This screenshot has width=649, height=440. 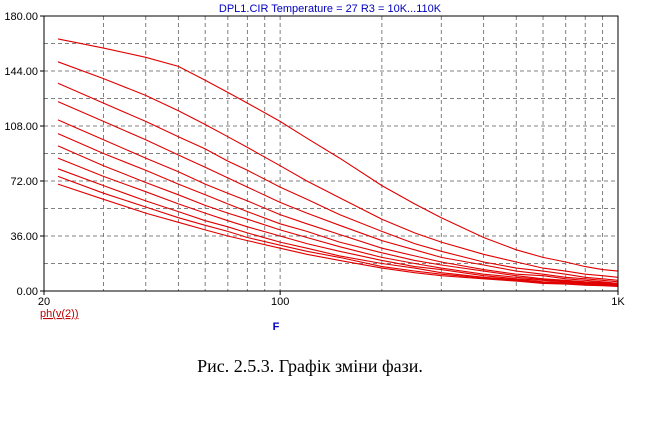 I want to click on y-tick-label: 180.00, so click(x=21, y=17).